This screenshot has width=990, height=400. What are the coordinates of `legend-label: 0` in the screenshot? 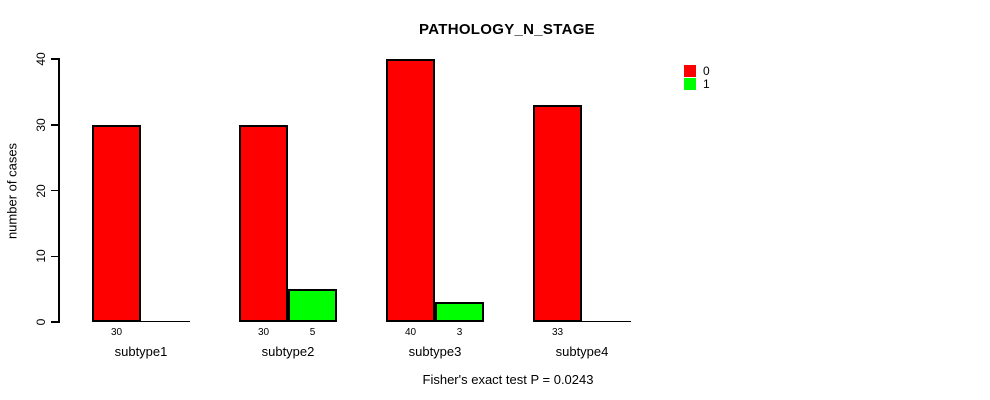 It's located at (706, 70).